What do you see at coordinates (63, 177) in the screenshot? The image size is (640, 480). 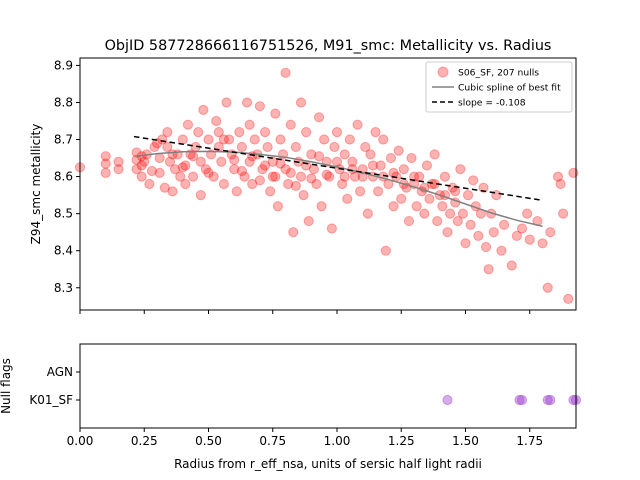 I see `y-tick-label: 8.6` at bounding box center [63, 177].